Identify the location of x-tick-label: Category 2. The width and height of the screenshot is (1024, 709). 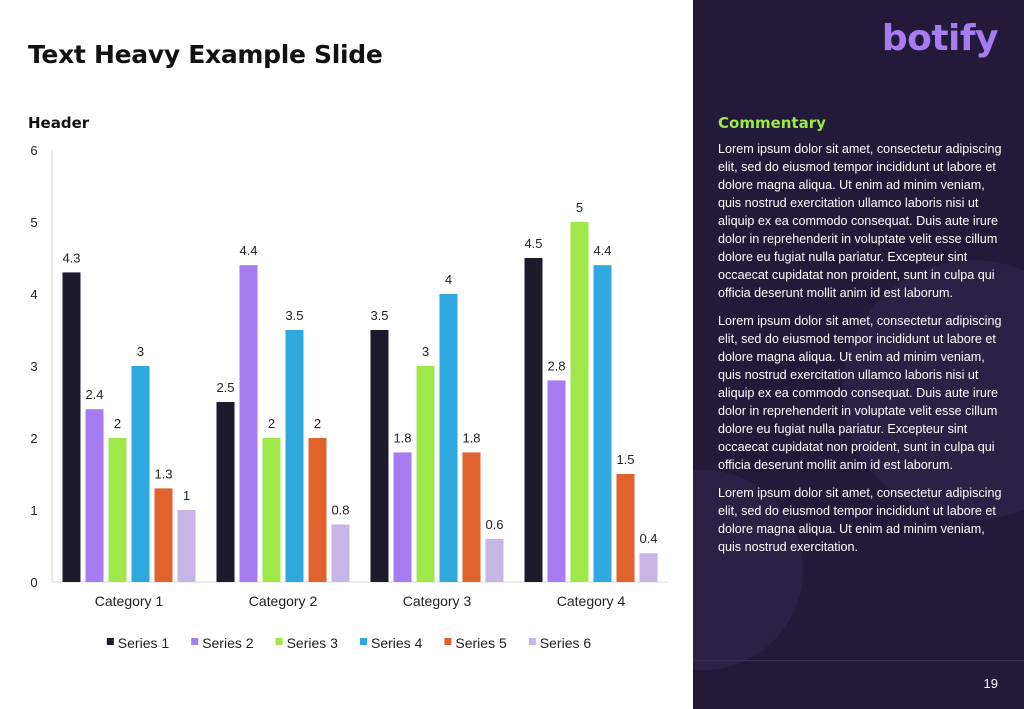
(283, 601).